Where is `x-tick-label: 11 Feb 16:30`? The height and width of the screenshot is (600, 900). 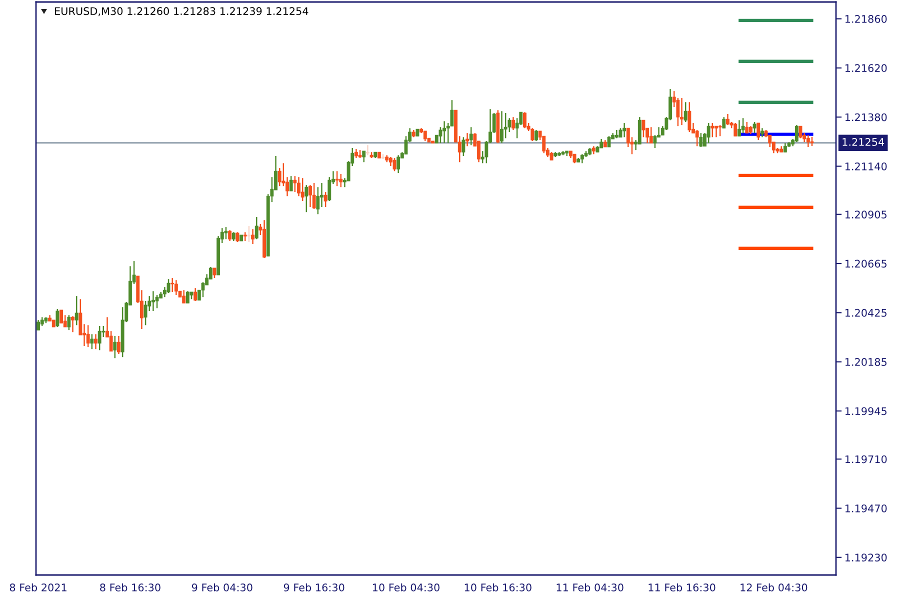
x-tick-label: 11 Feb 16:30 is located at coordinates (682, 587).